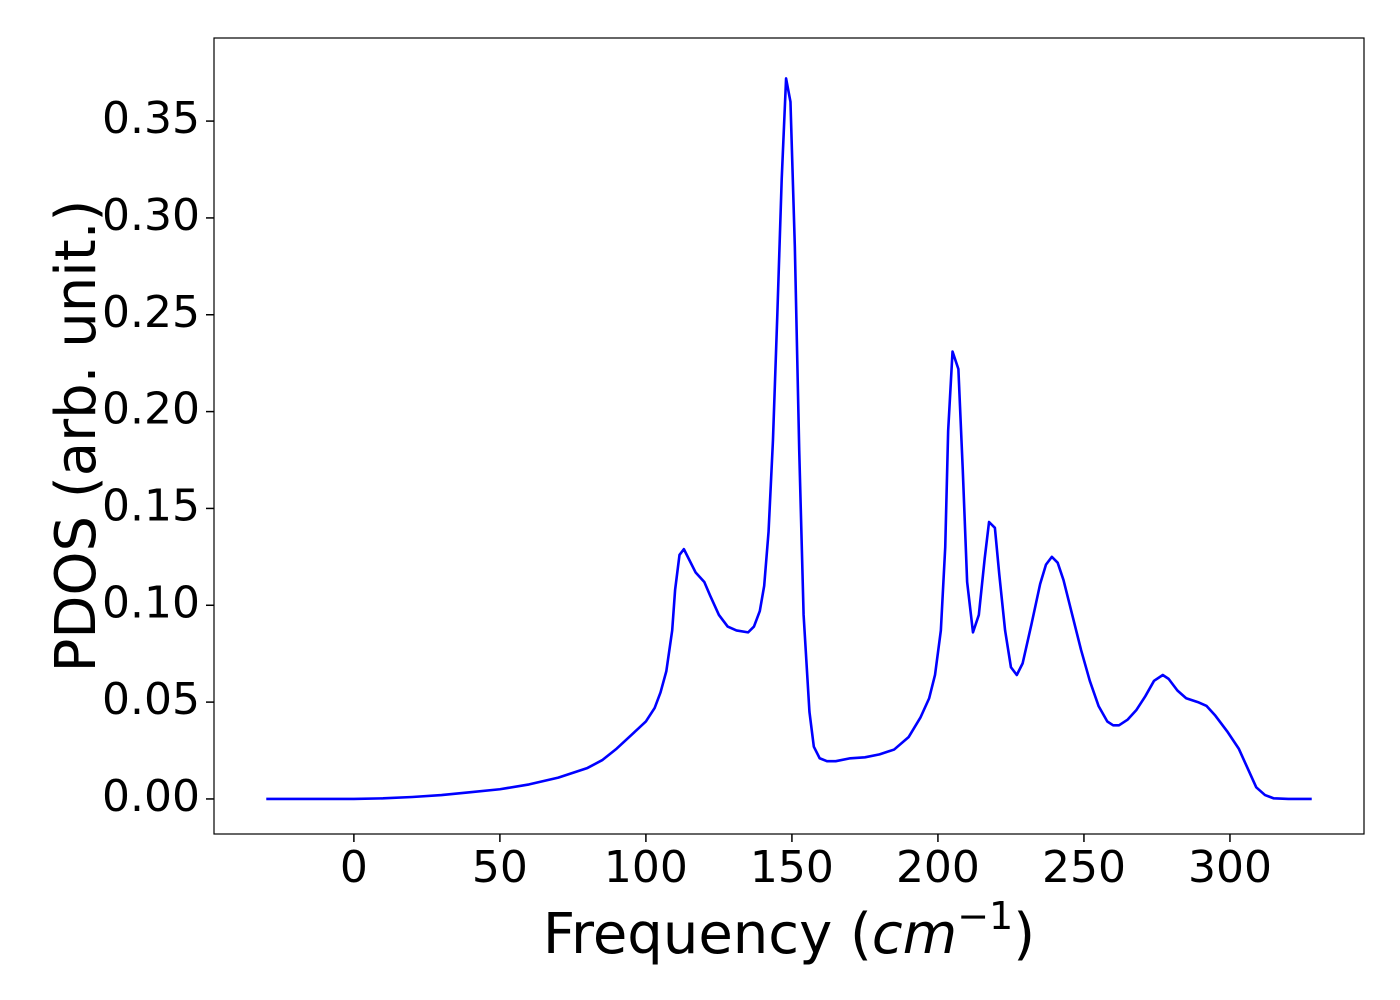 Image resolution: width=1400 pixels, height=1000 pixels. Describe the element at coordinates (151, 699) in the screenshot. I see `y-tick-label: 0.05` at that location.